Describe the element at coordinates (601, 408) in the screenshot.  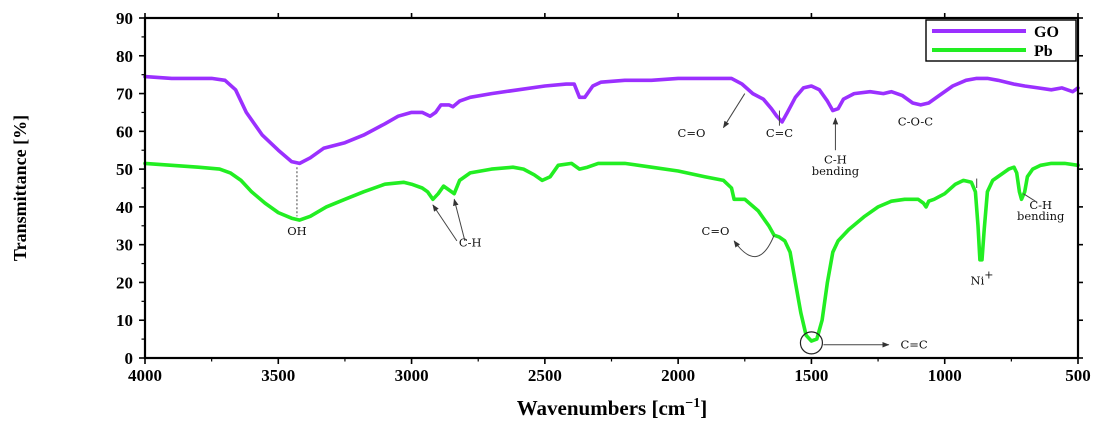
I see `x-axis-label-main: Wavenumbers [cm` at that location.